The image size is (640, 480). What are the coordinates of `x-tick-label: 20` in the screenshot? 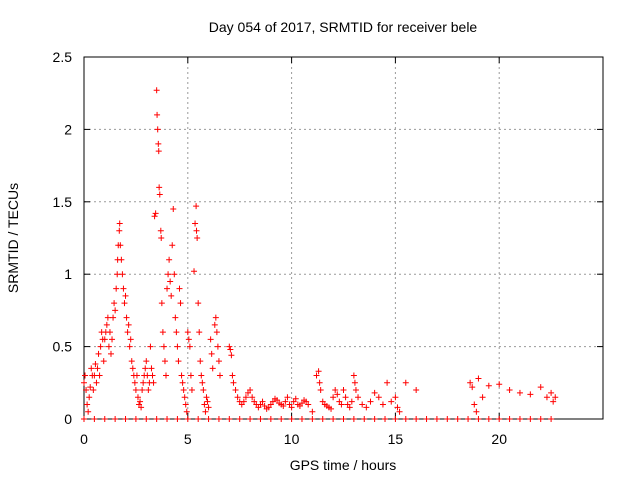 It's located at (499, 439).